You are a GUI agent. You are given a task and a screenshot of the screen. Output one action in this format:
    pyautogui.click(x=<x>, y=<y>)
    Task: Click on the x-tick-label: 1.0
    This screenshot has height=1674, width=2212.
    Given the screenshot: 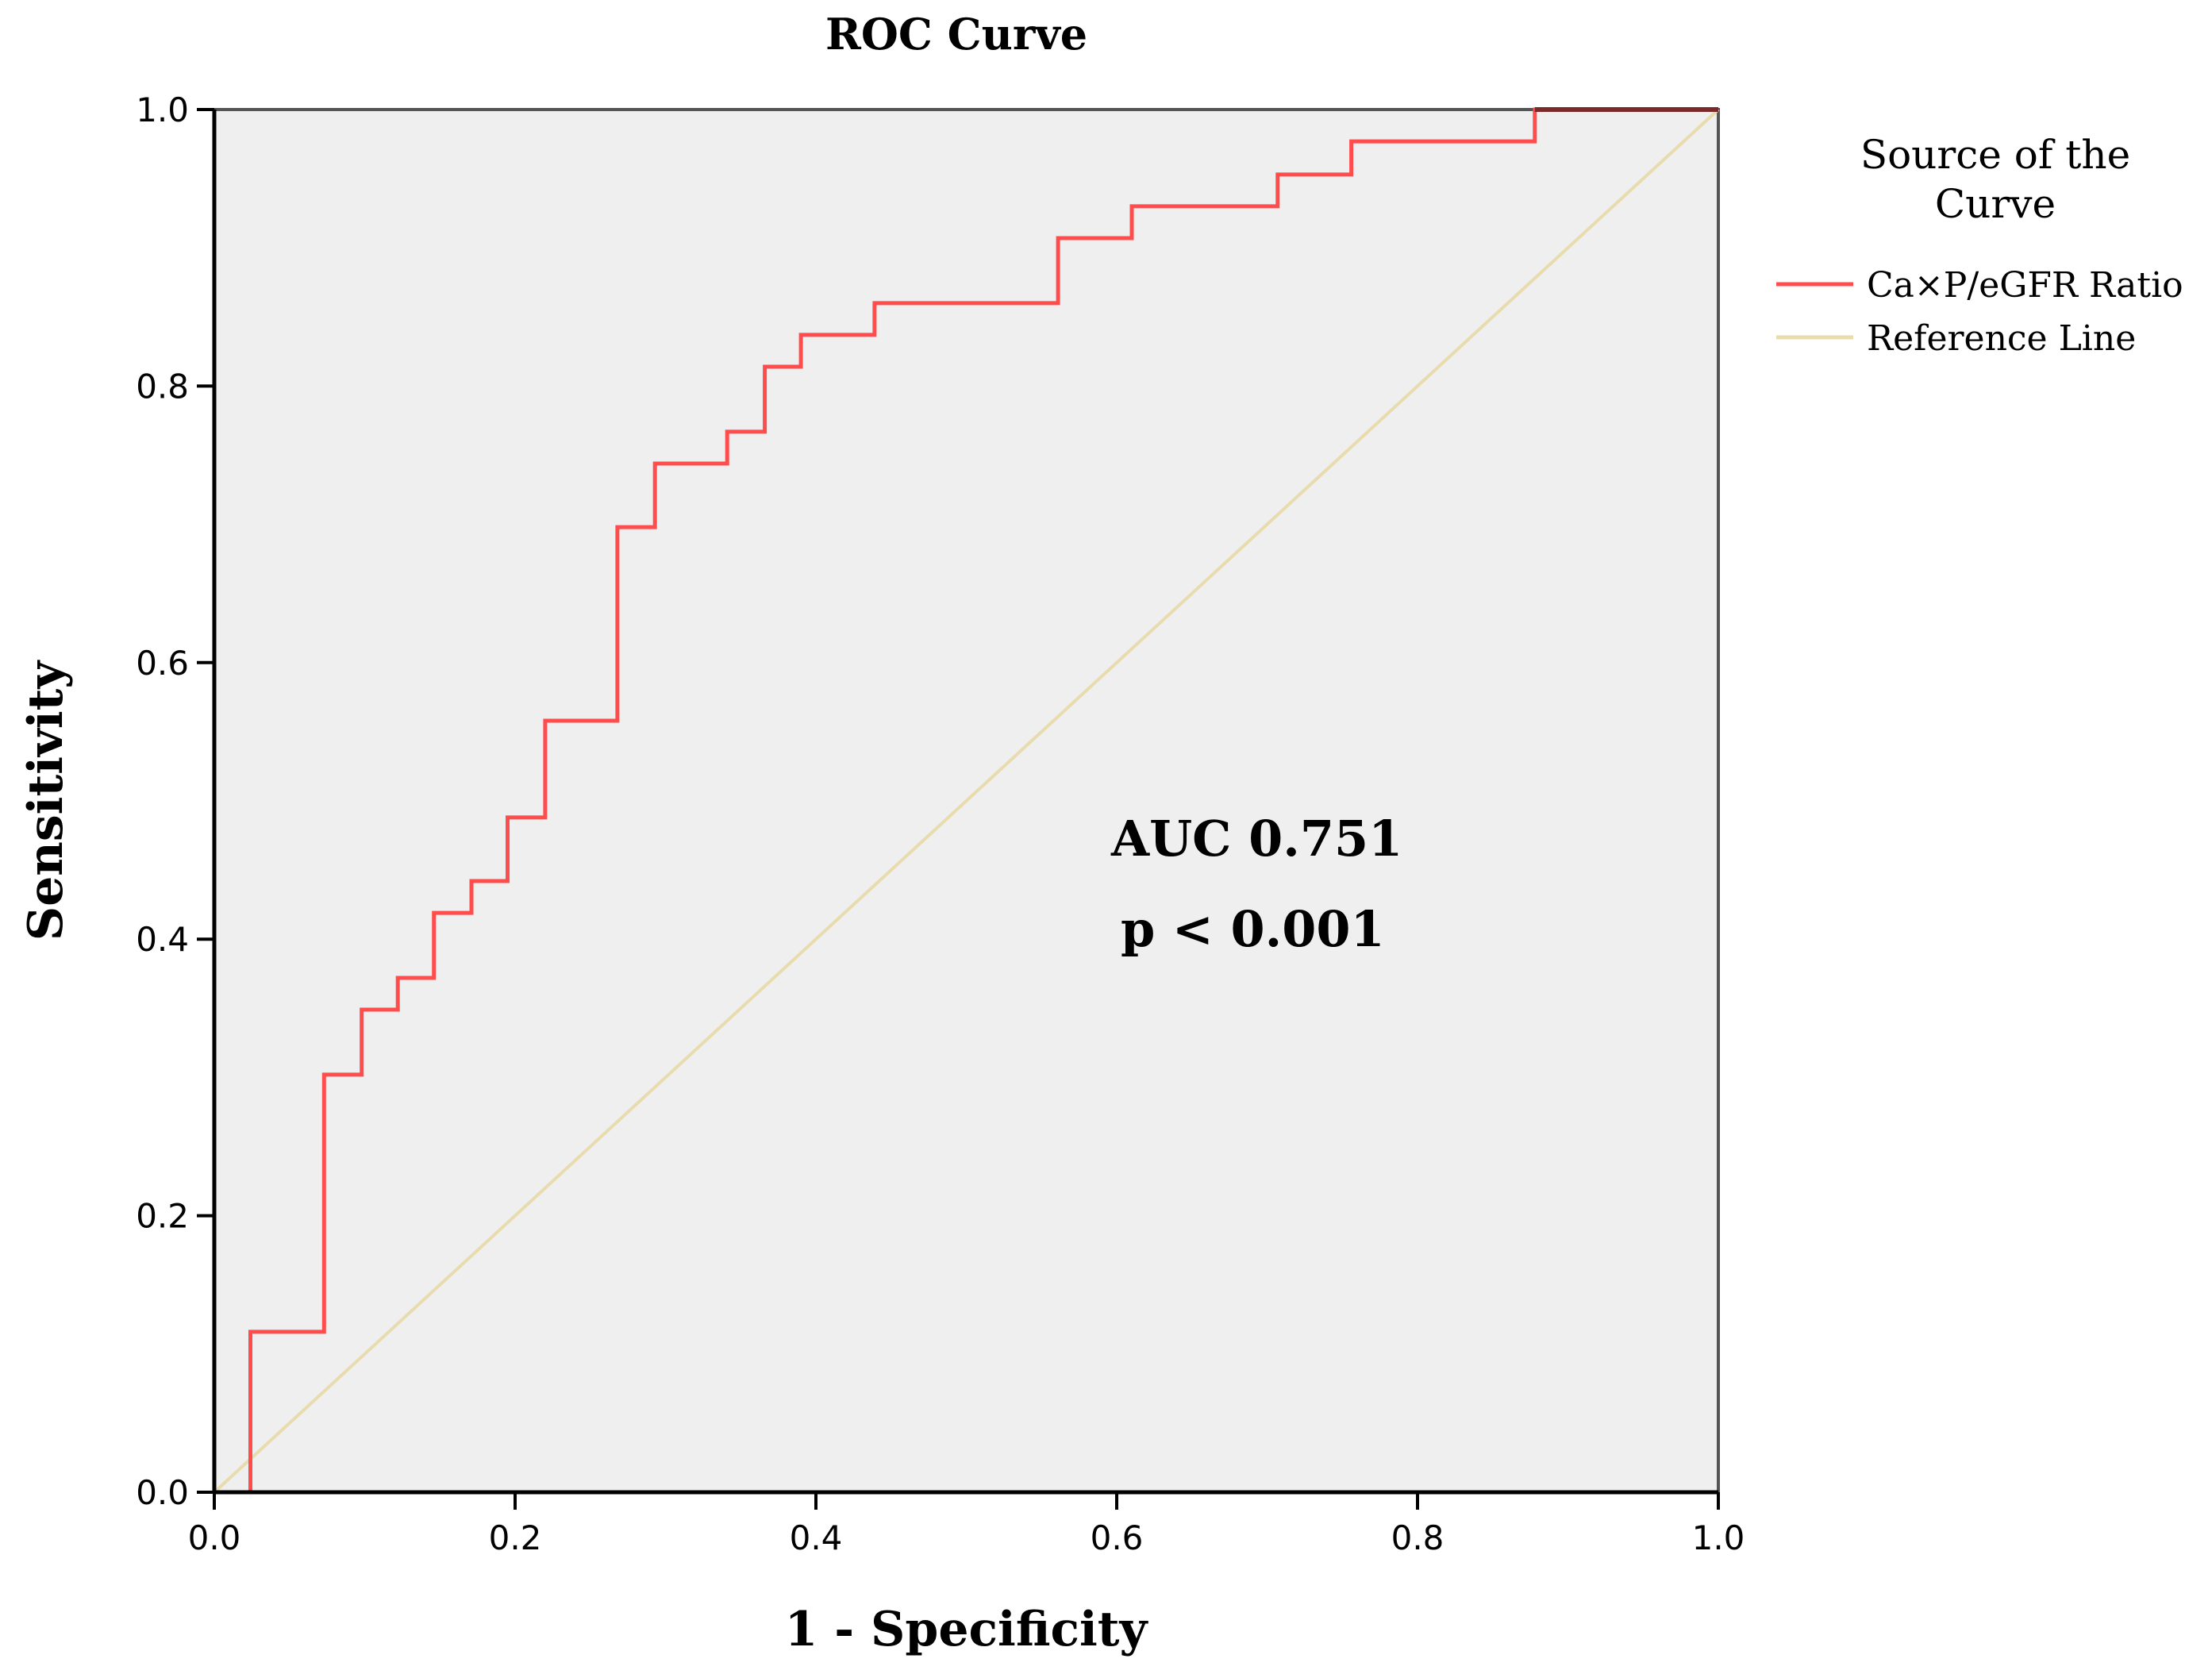 What is the action you would take?
    pyautogui.click(x=1718, y=1537)
    